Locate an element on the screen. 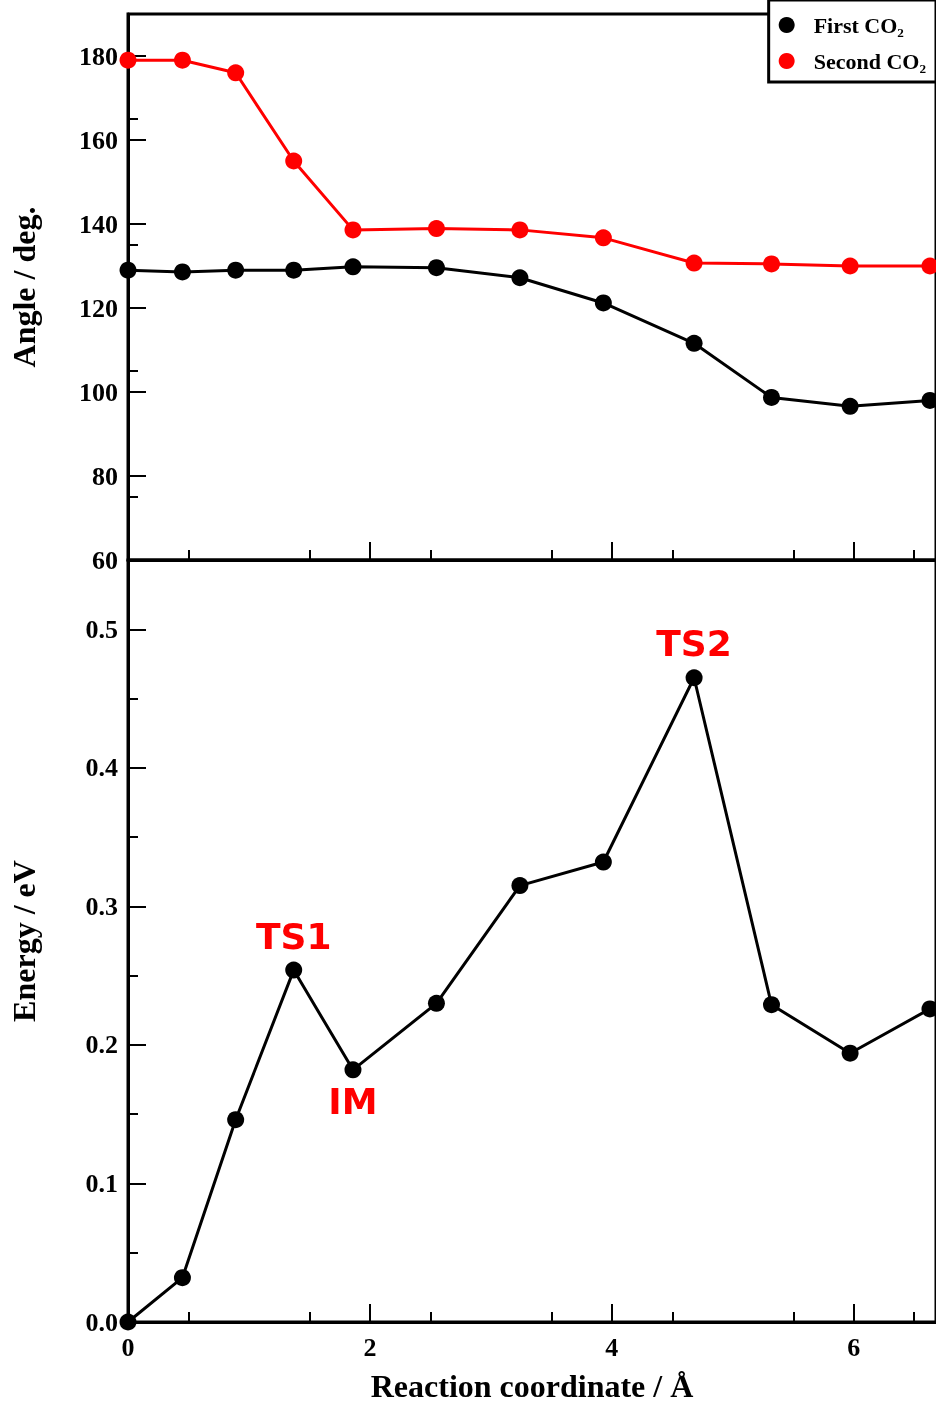 The height and width of the screenshot is (1412, 936). x-tick-label: 2 is located at coordinates (370, 1347).